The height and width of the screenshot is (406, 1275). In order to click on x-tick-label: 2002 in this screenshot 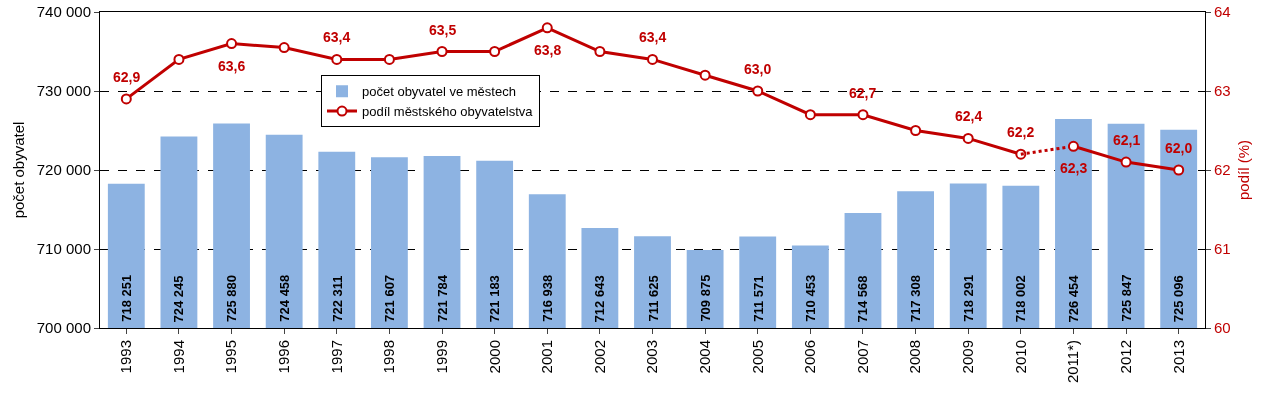, I will do `click(599, 357)`.